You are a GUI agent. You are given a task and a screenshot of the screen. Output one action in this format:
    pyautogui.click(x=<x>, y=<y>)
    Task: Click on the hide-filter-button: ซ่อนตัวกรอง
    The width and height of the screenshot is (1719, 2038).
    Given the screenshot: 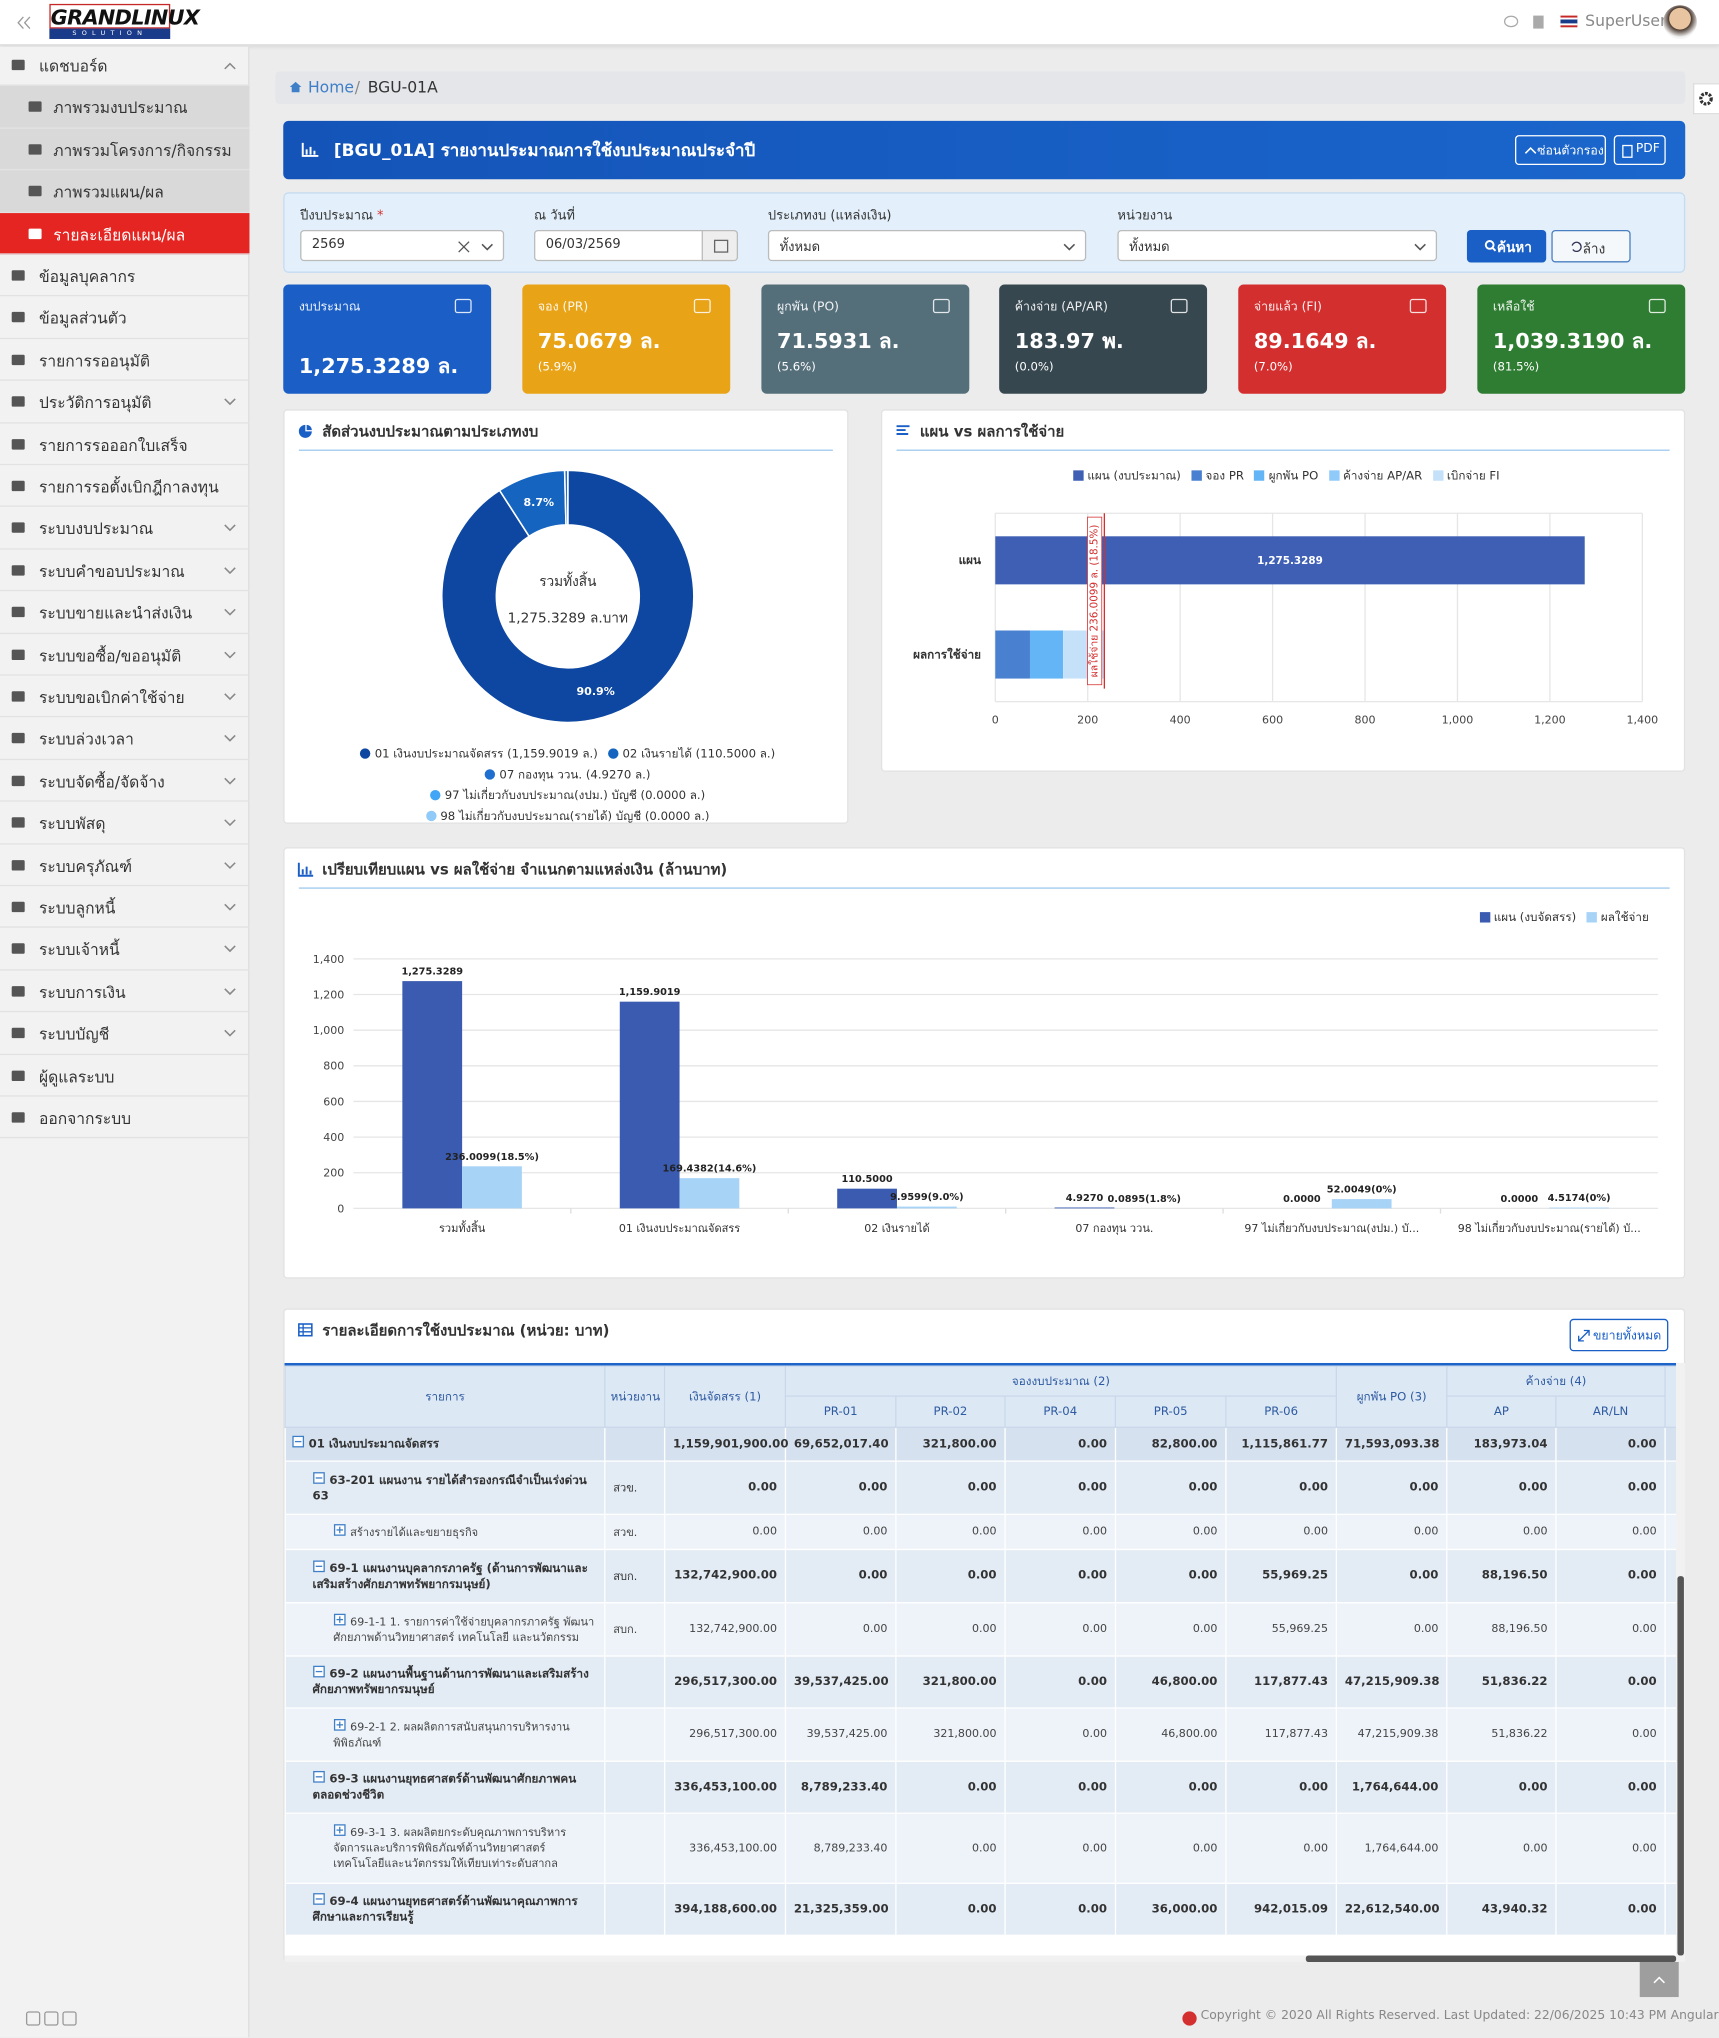 What is the action you would take?
    pyautogui.click(x=1560, y=150)
    